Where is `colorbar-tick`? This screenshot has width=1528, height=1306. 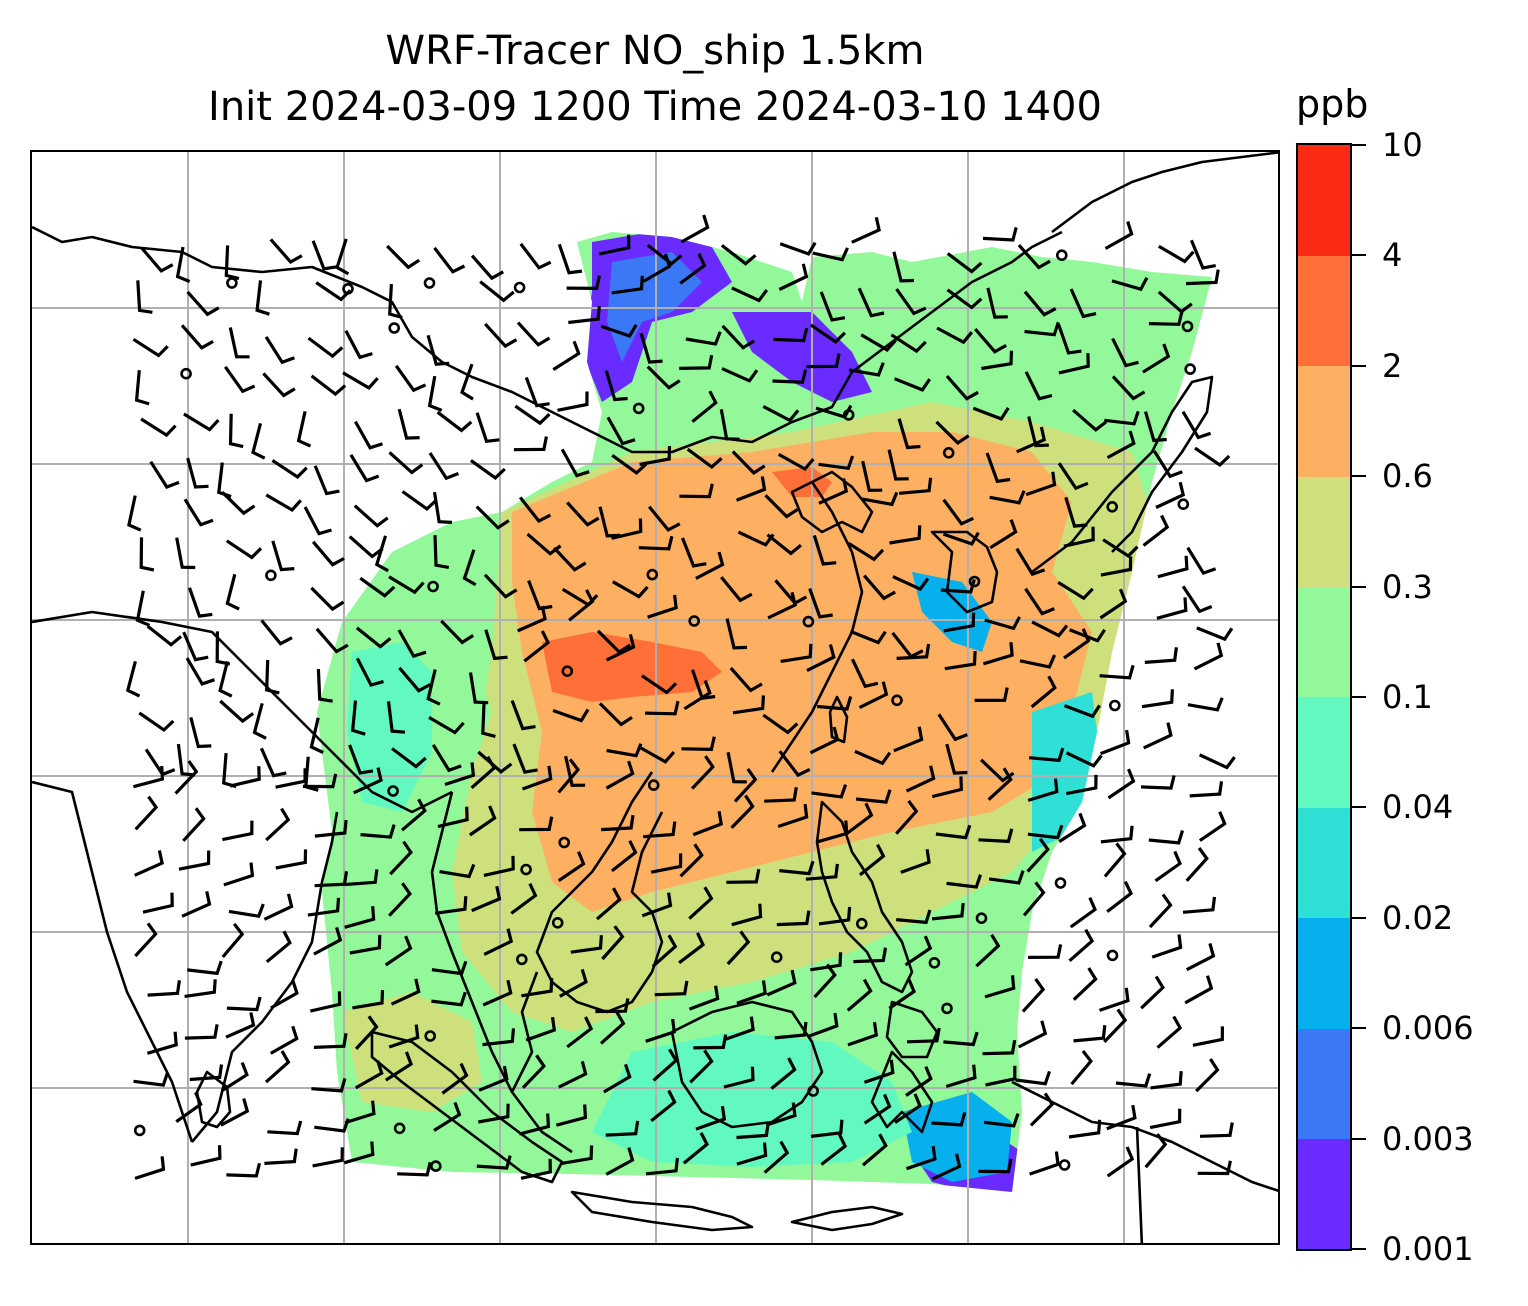
colorbar-tick is located at coordinates (1359, 917).